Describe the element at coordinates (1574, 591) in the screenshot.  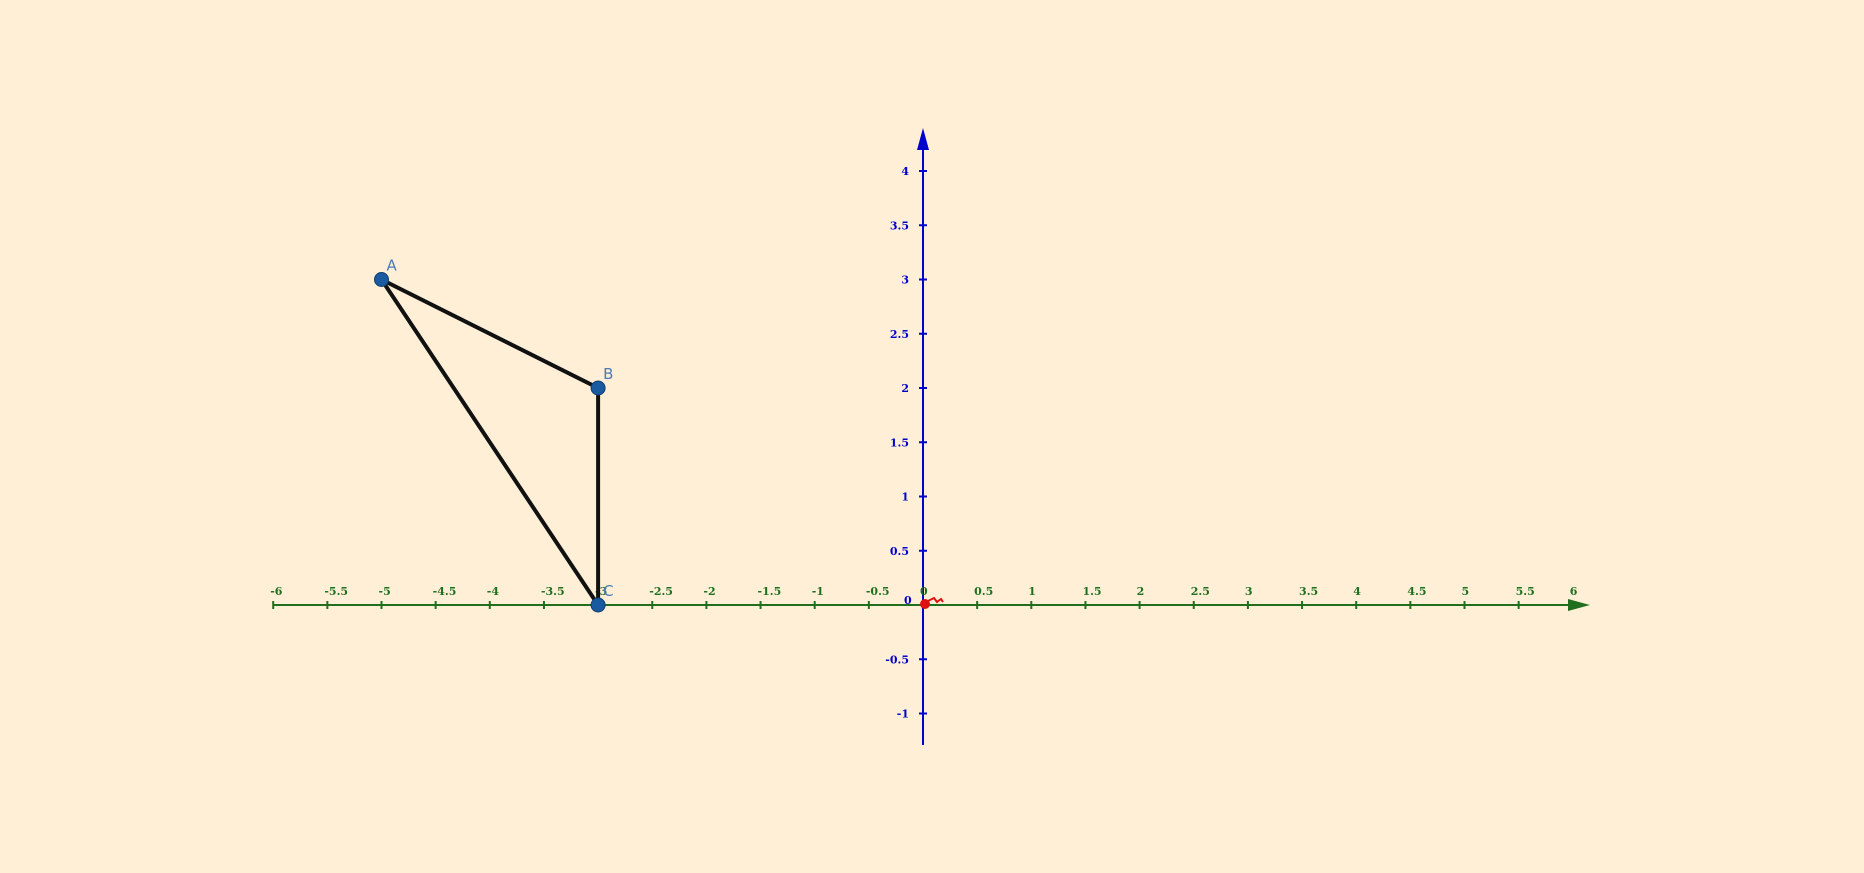
I see `x-tick-label: 6` at that location.